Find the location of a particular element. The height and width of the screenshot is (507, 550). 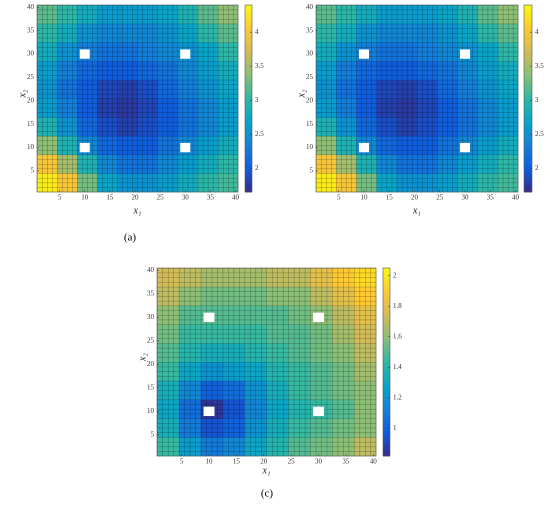

panel-label: (a) is located at coordinates (130, 238).